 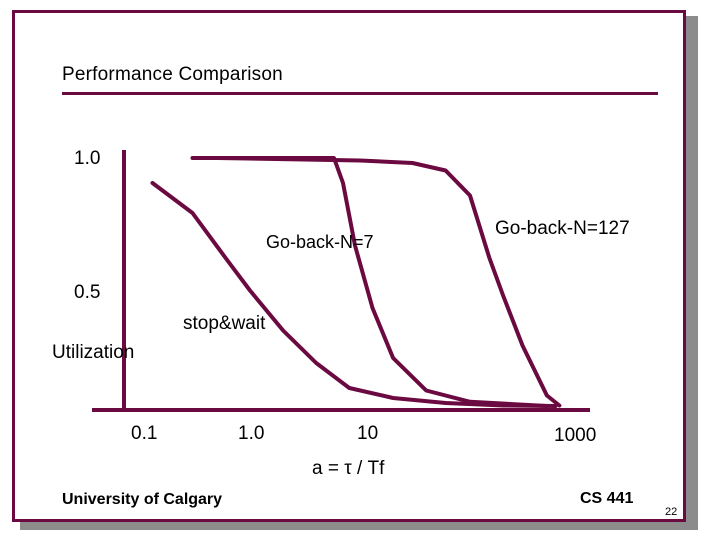 I want to click on x-tick-0-1: 0.1, so click(x=144, y=433).